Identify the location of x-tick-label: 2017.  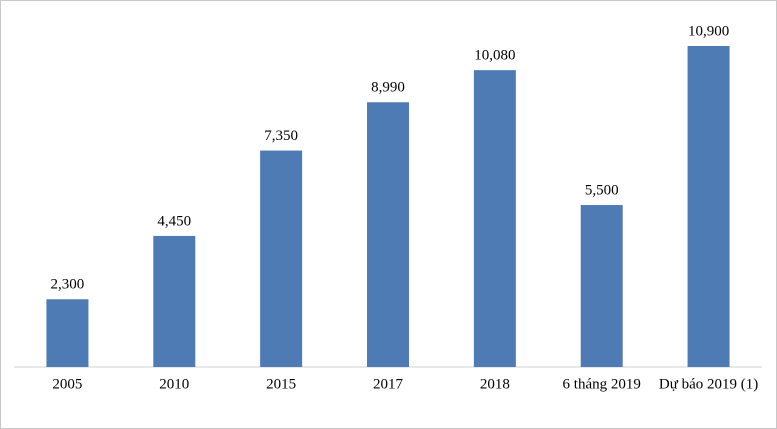
(388, 384).